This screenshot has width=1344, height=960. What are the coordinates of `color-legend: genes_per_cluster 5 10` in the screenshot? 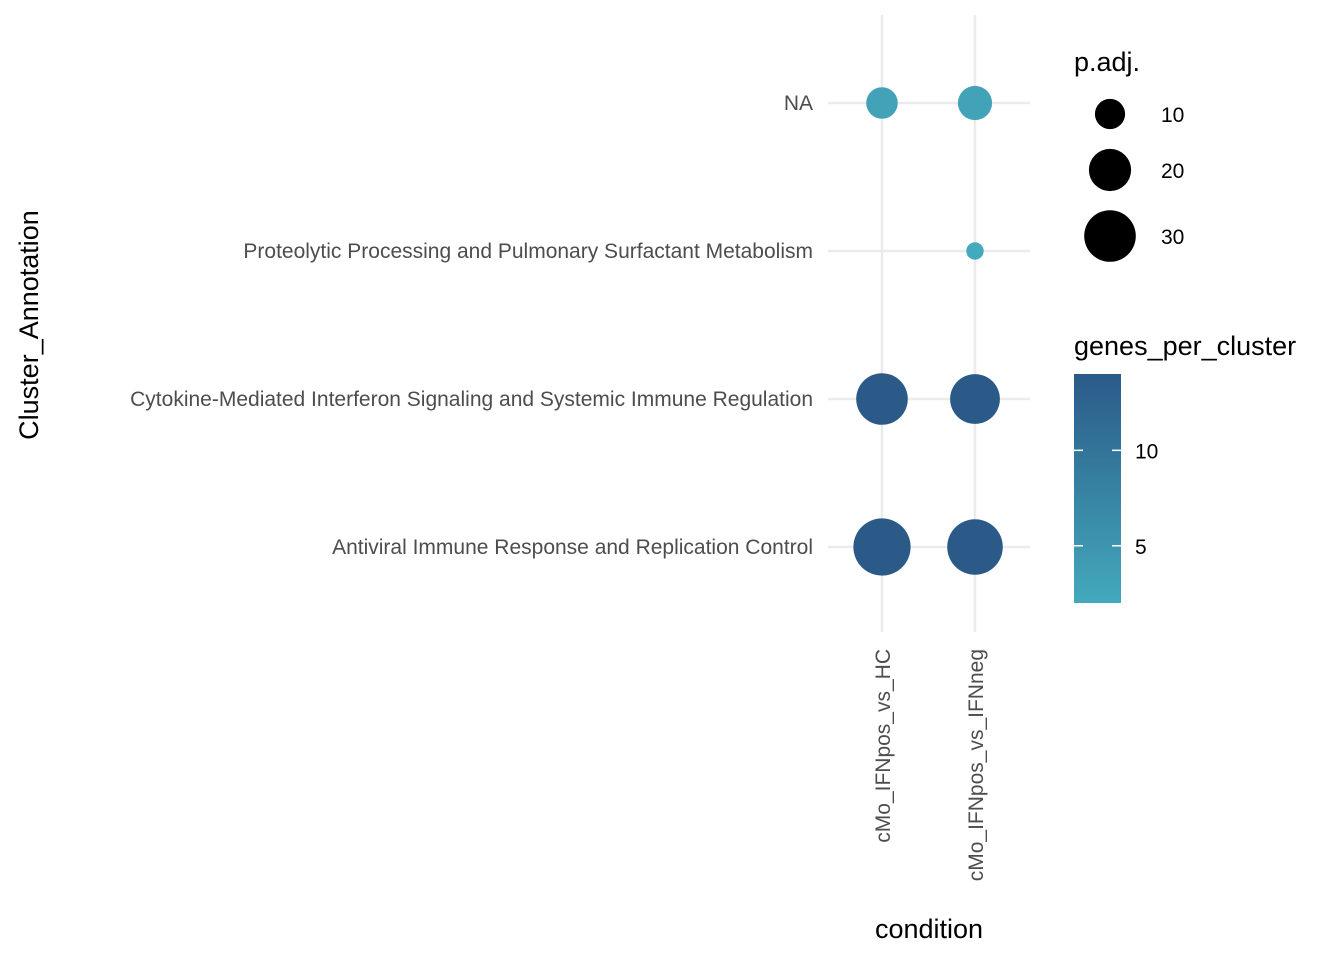 It's located at (1185, 467).